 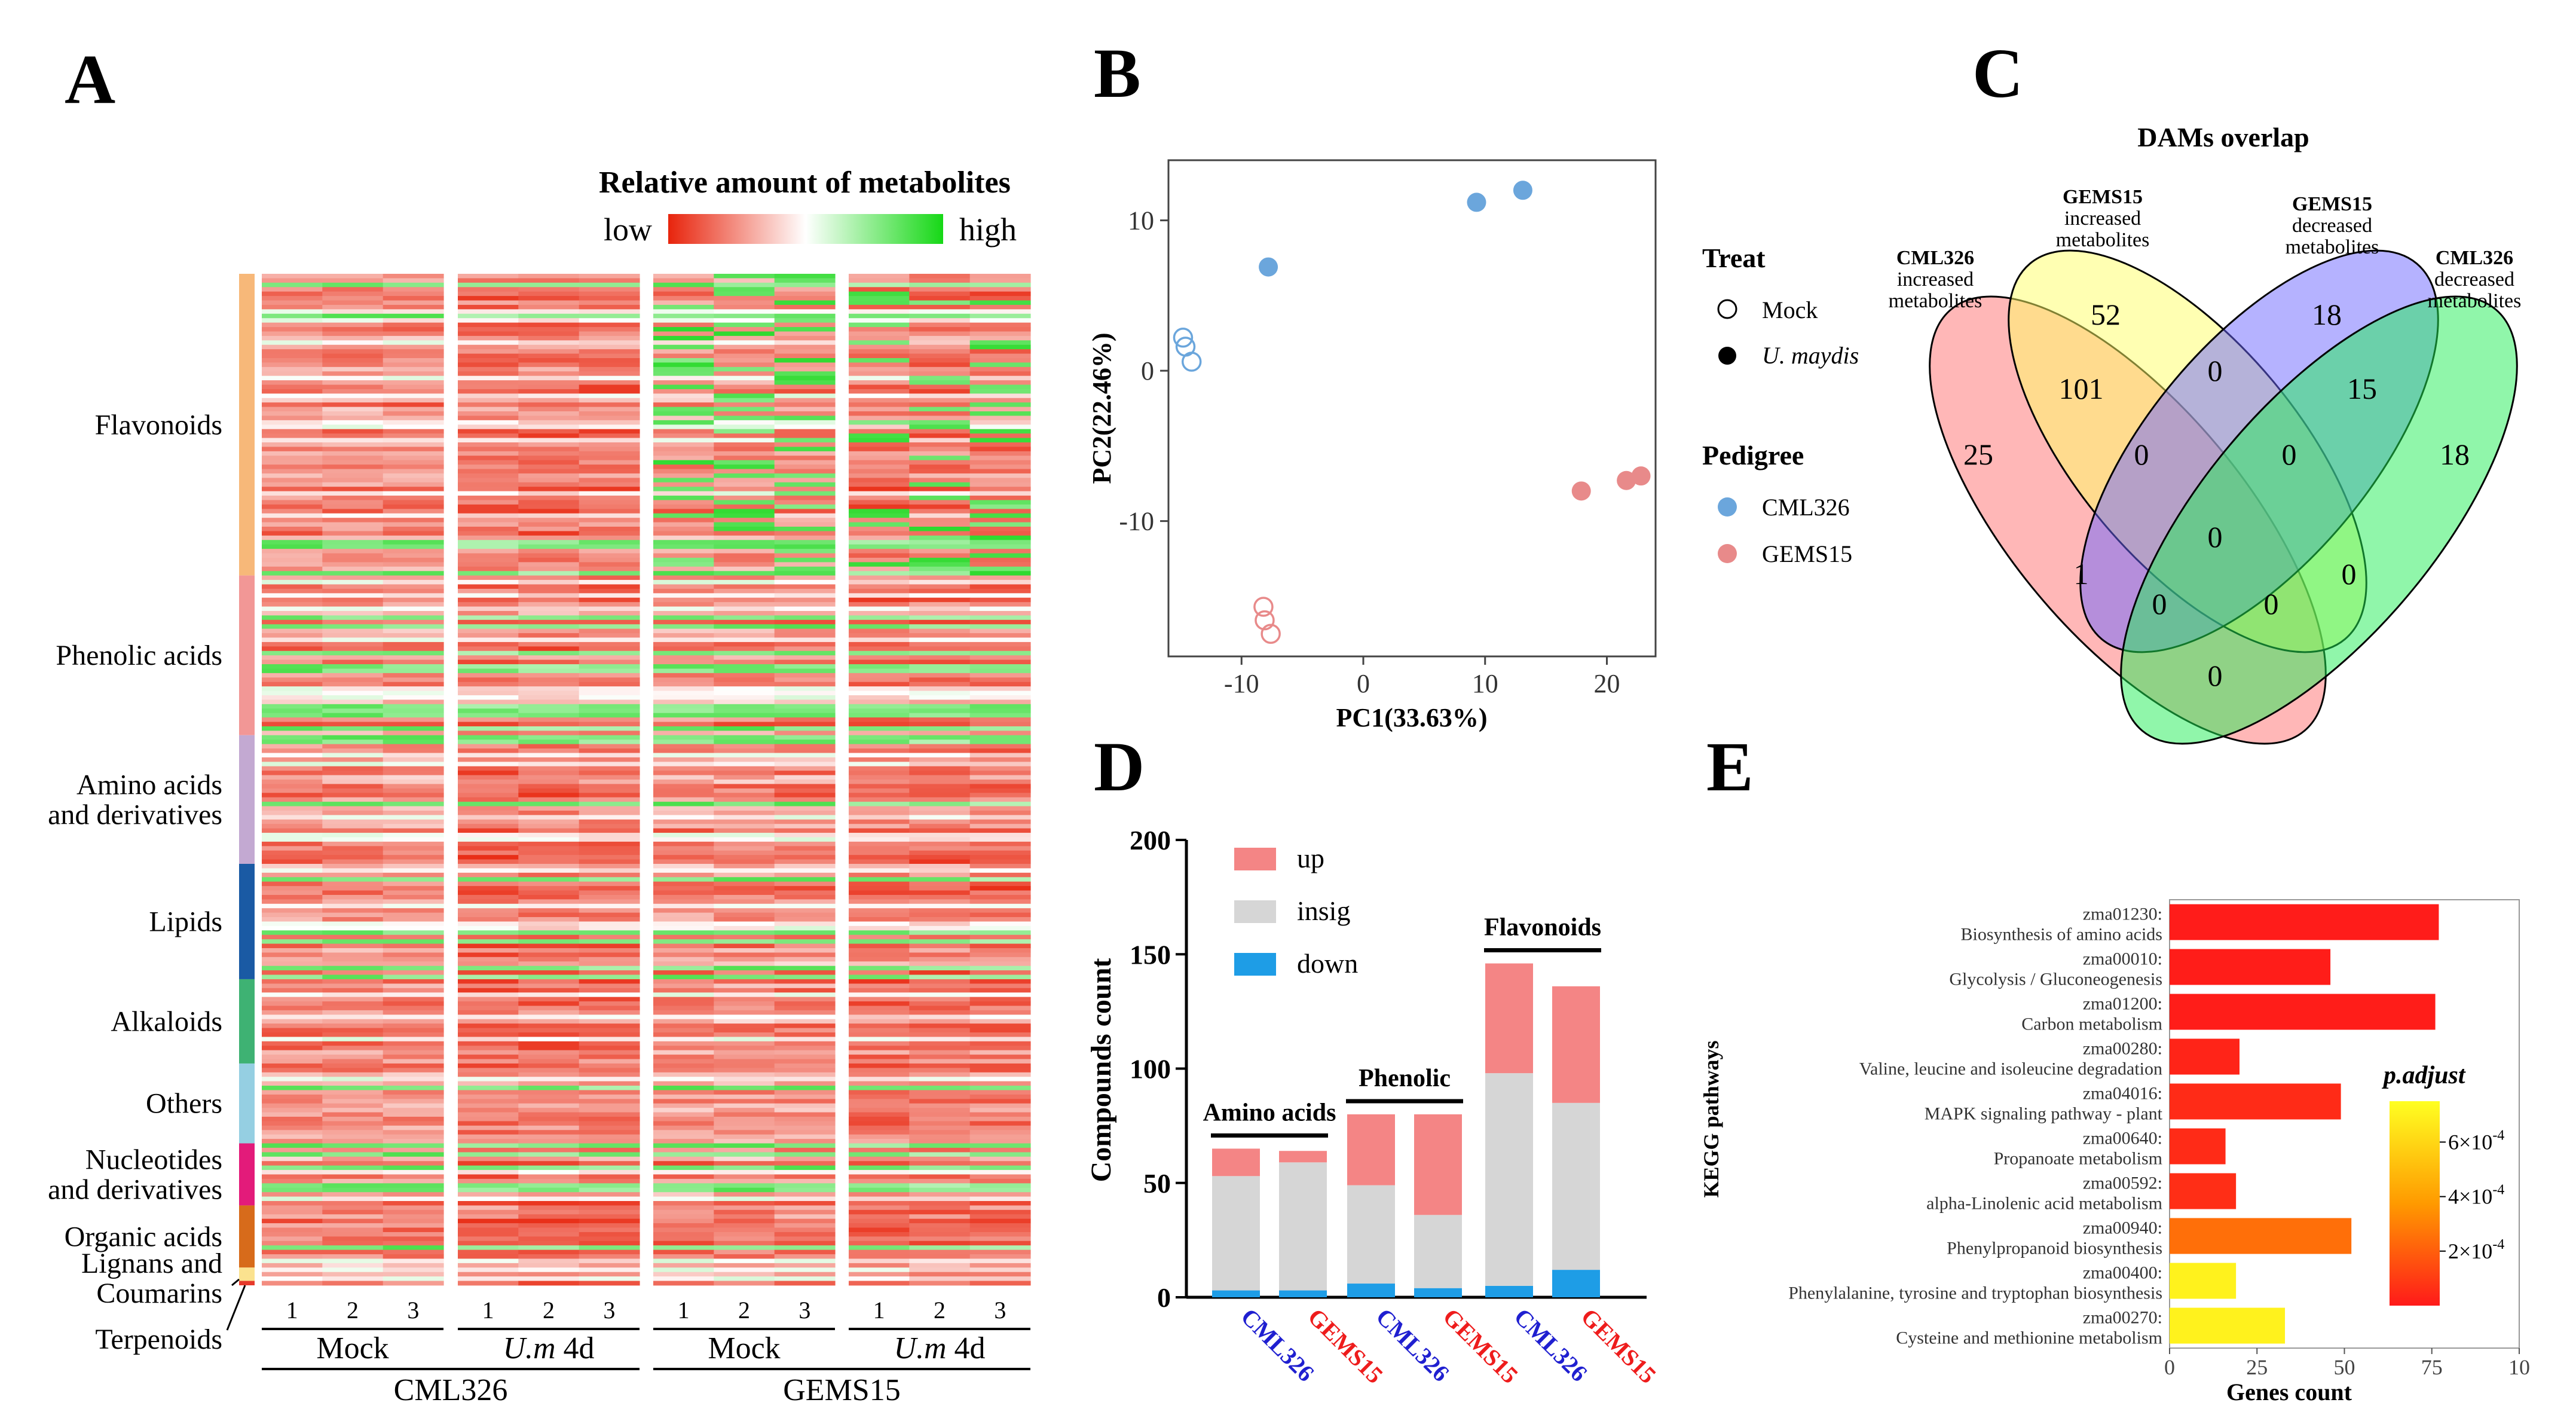 What do you see at coordinates (628, 229) in the screenshot?
I see `heatmap-scale-low: low` at bounding box center [628, 229].